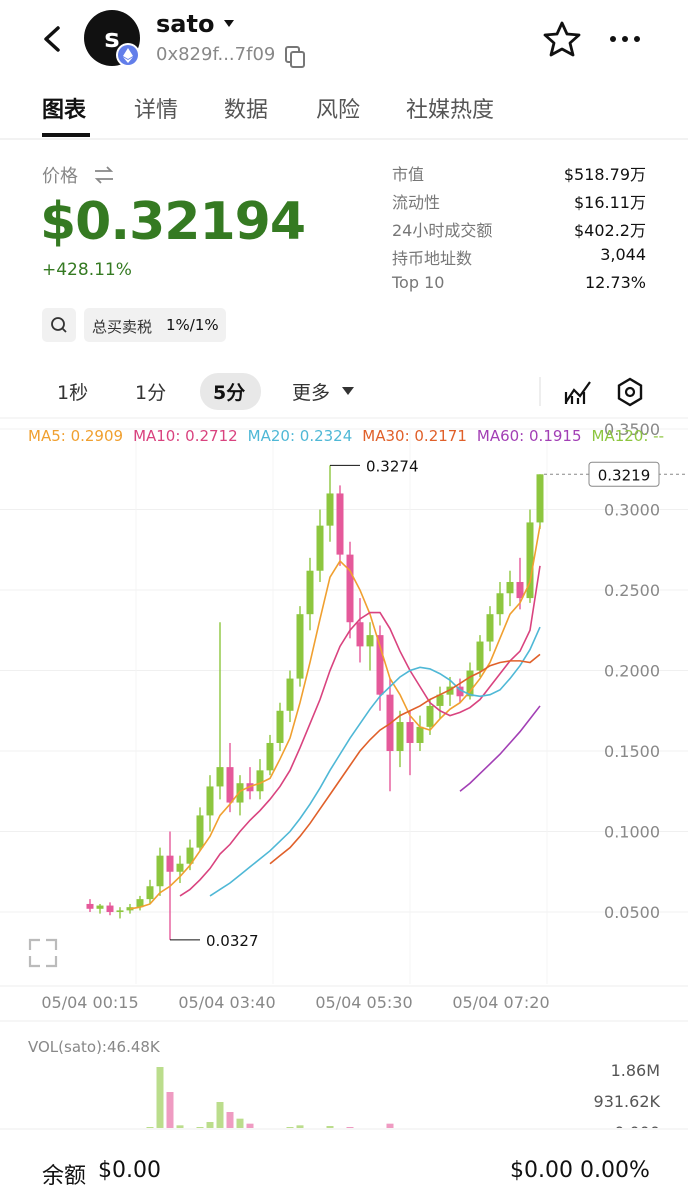 Image resolution: width=688 pixels, height=1200 pixels. I want to click on copy-icon, so click(297, 59).